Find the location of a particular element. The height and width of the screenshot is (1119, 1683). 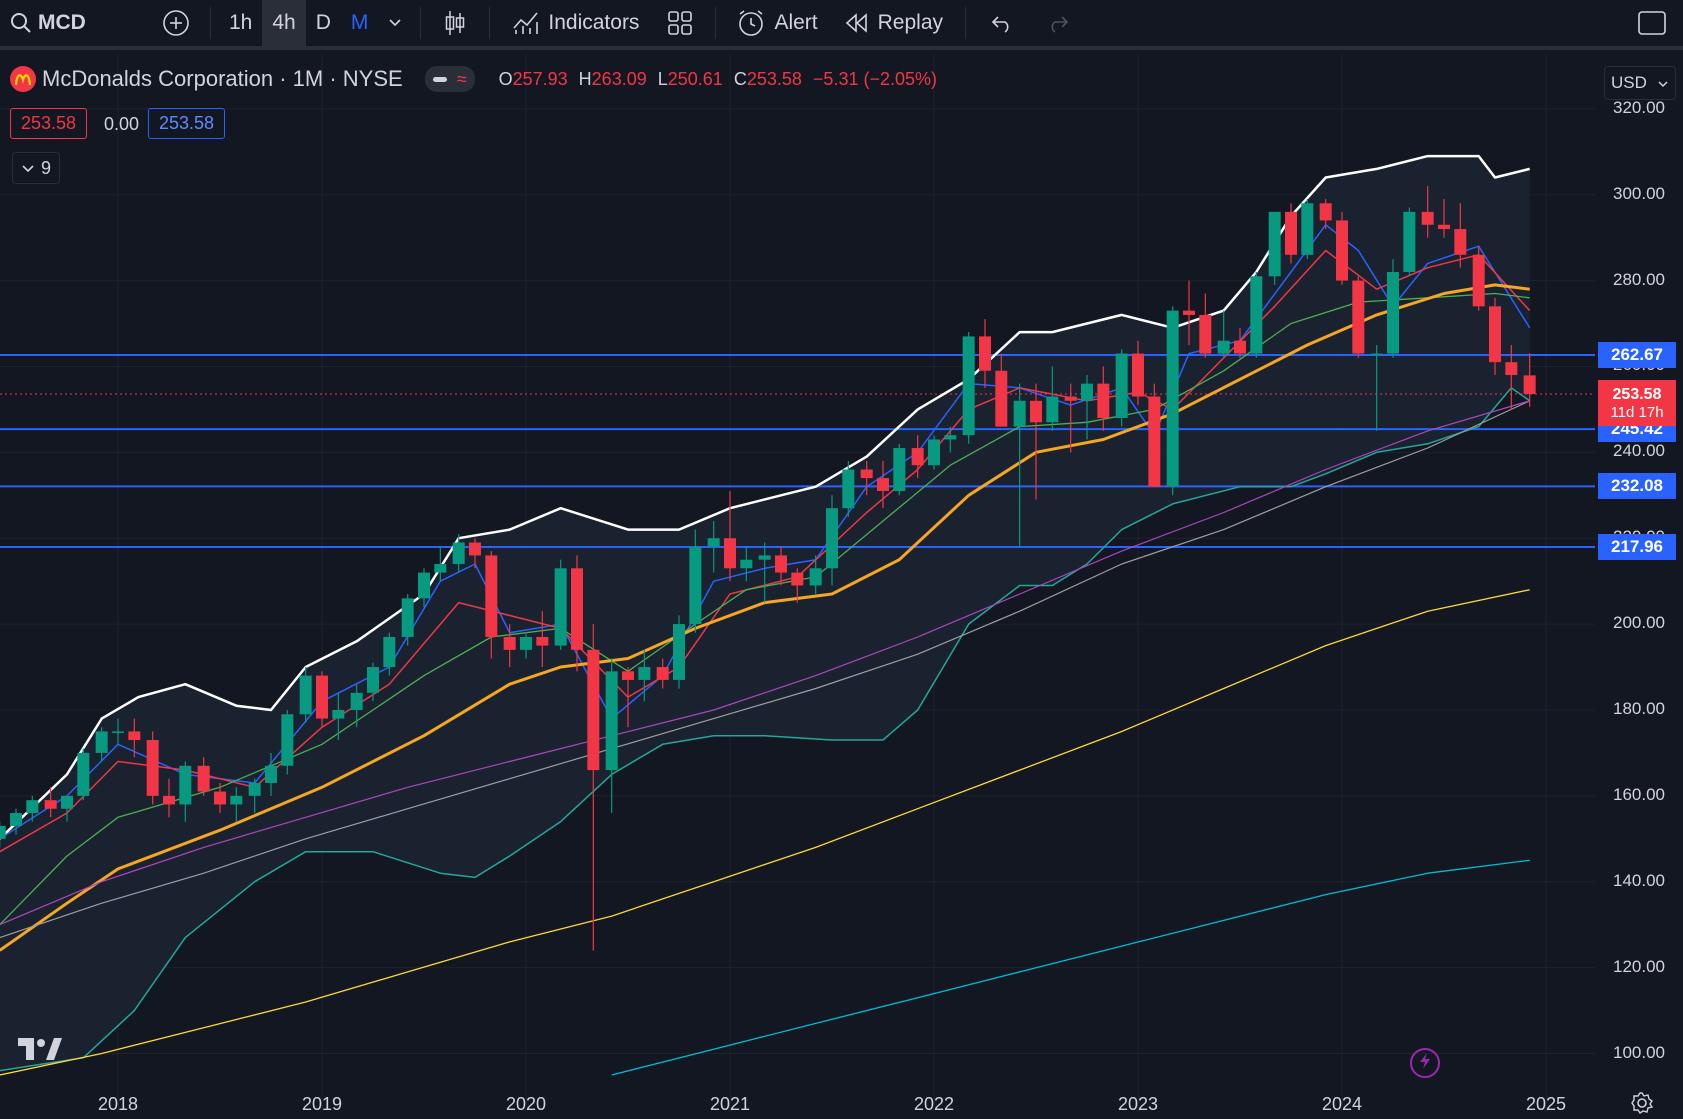

alert-button: Alert is located at coordinates (776, 24).